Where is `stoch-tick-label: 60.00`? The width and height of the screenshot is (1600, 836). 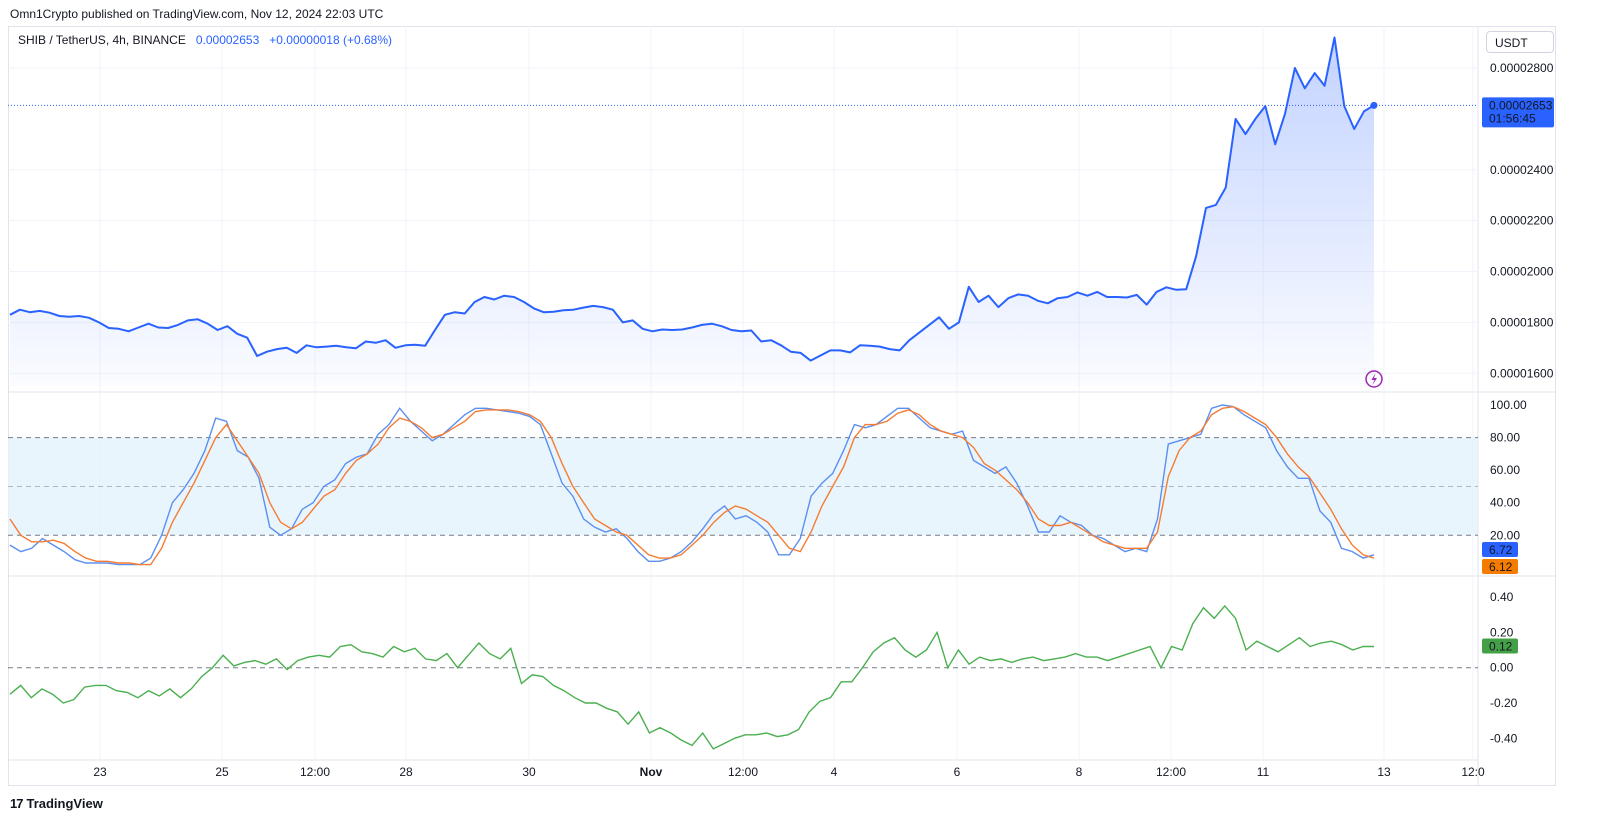 stoch-tick-label: 60.00 is located at coordinates (1505, 470).